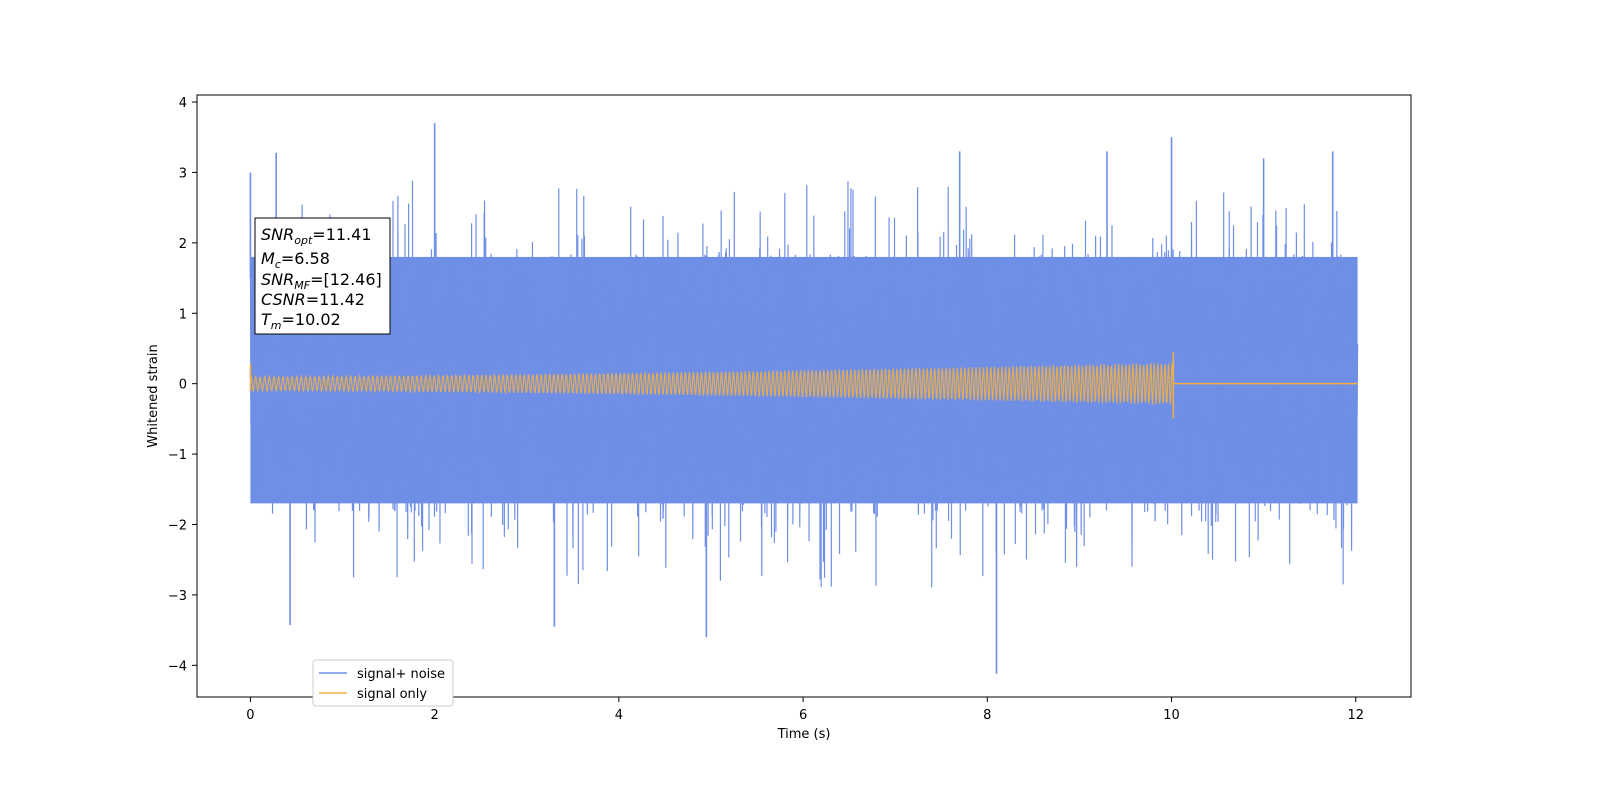 This screenshot has height=800, width=1600. What do you see at coordinates (392, 694) in the screenshot?
I see `legend-entry: signal only` at bounding box center [392, 694].